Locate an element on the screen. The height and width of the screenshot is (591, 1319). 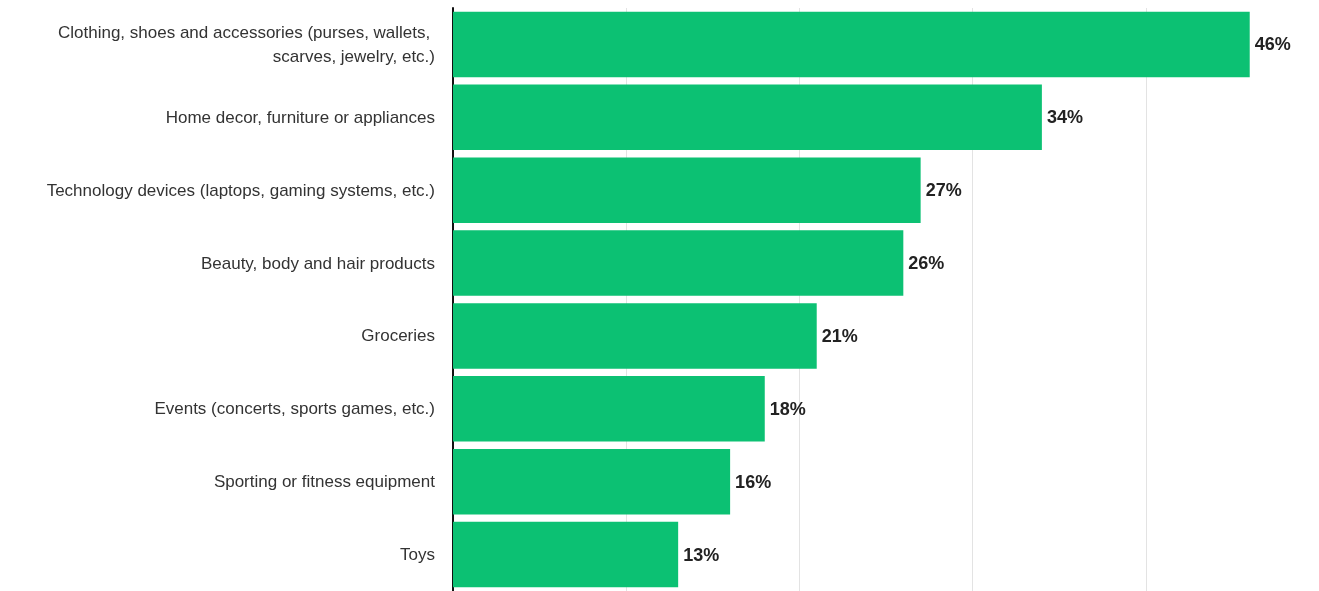
data-label: 21% is located at coordinates (839, 335).